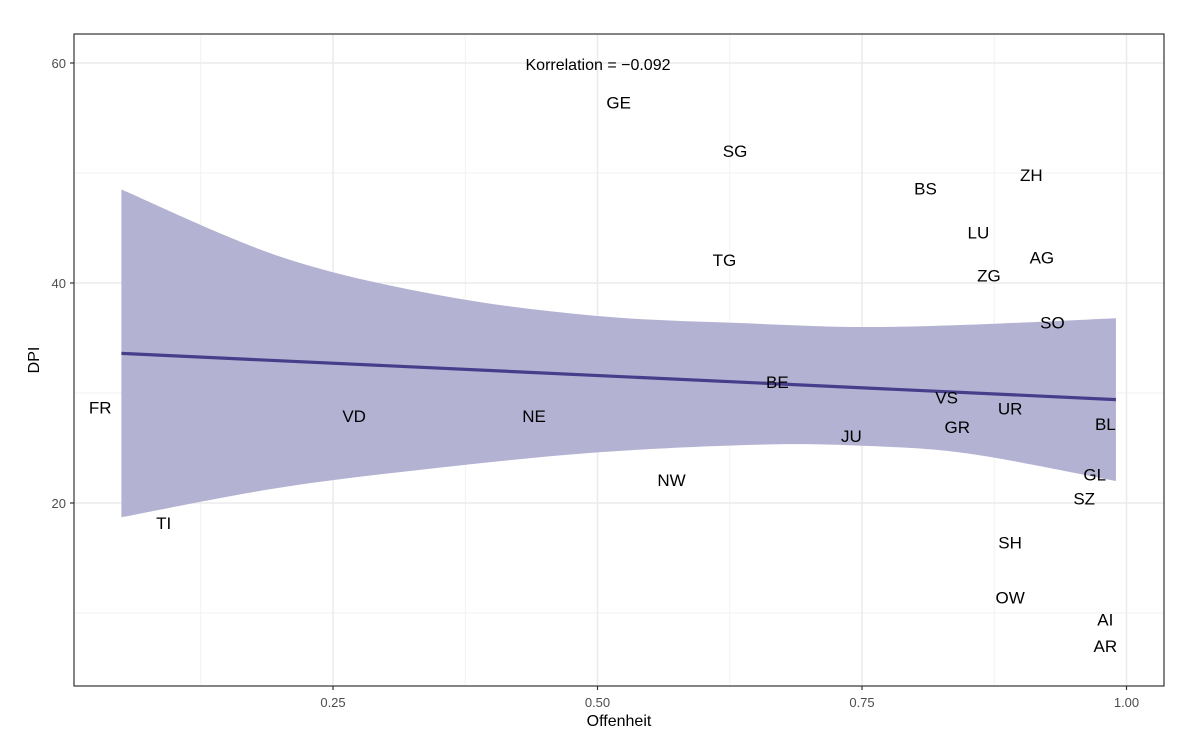 The image size is (1200, 752). Describe the element at coordinates (34, 360) in the screenshot. I see `y-axis-title: DPI` at that location.